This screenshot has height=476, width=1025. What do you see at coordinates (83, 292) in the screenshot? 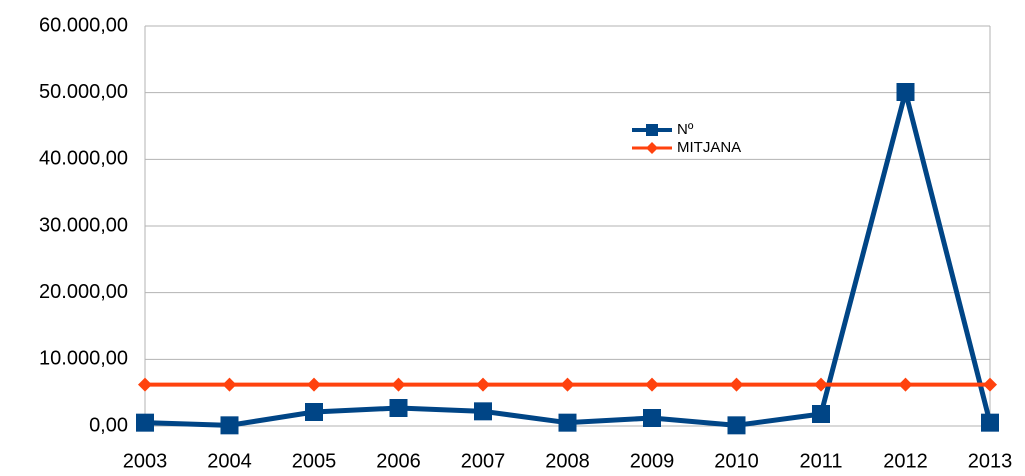
I see `y-tick-label: 20.000,00` at bounding box center [83, 292].